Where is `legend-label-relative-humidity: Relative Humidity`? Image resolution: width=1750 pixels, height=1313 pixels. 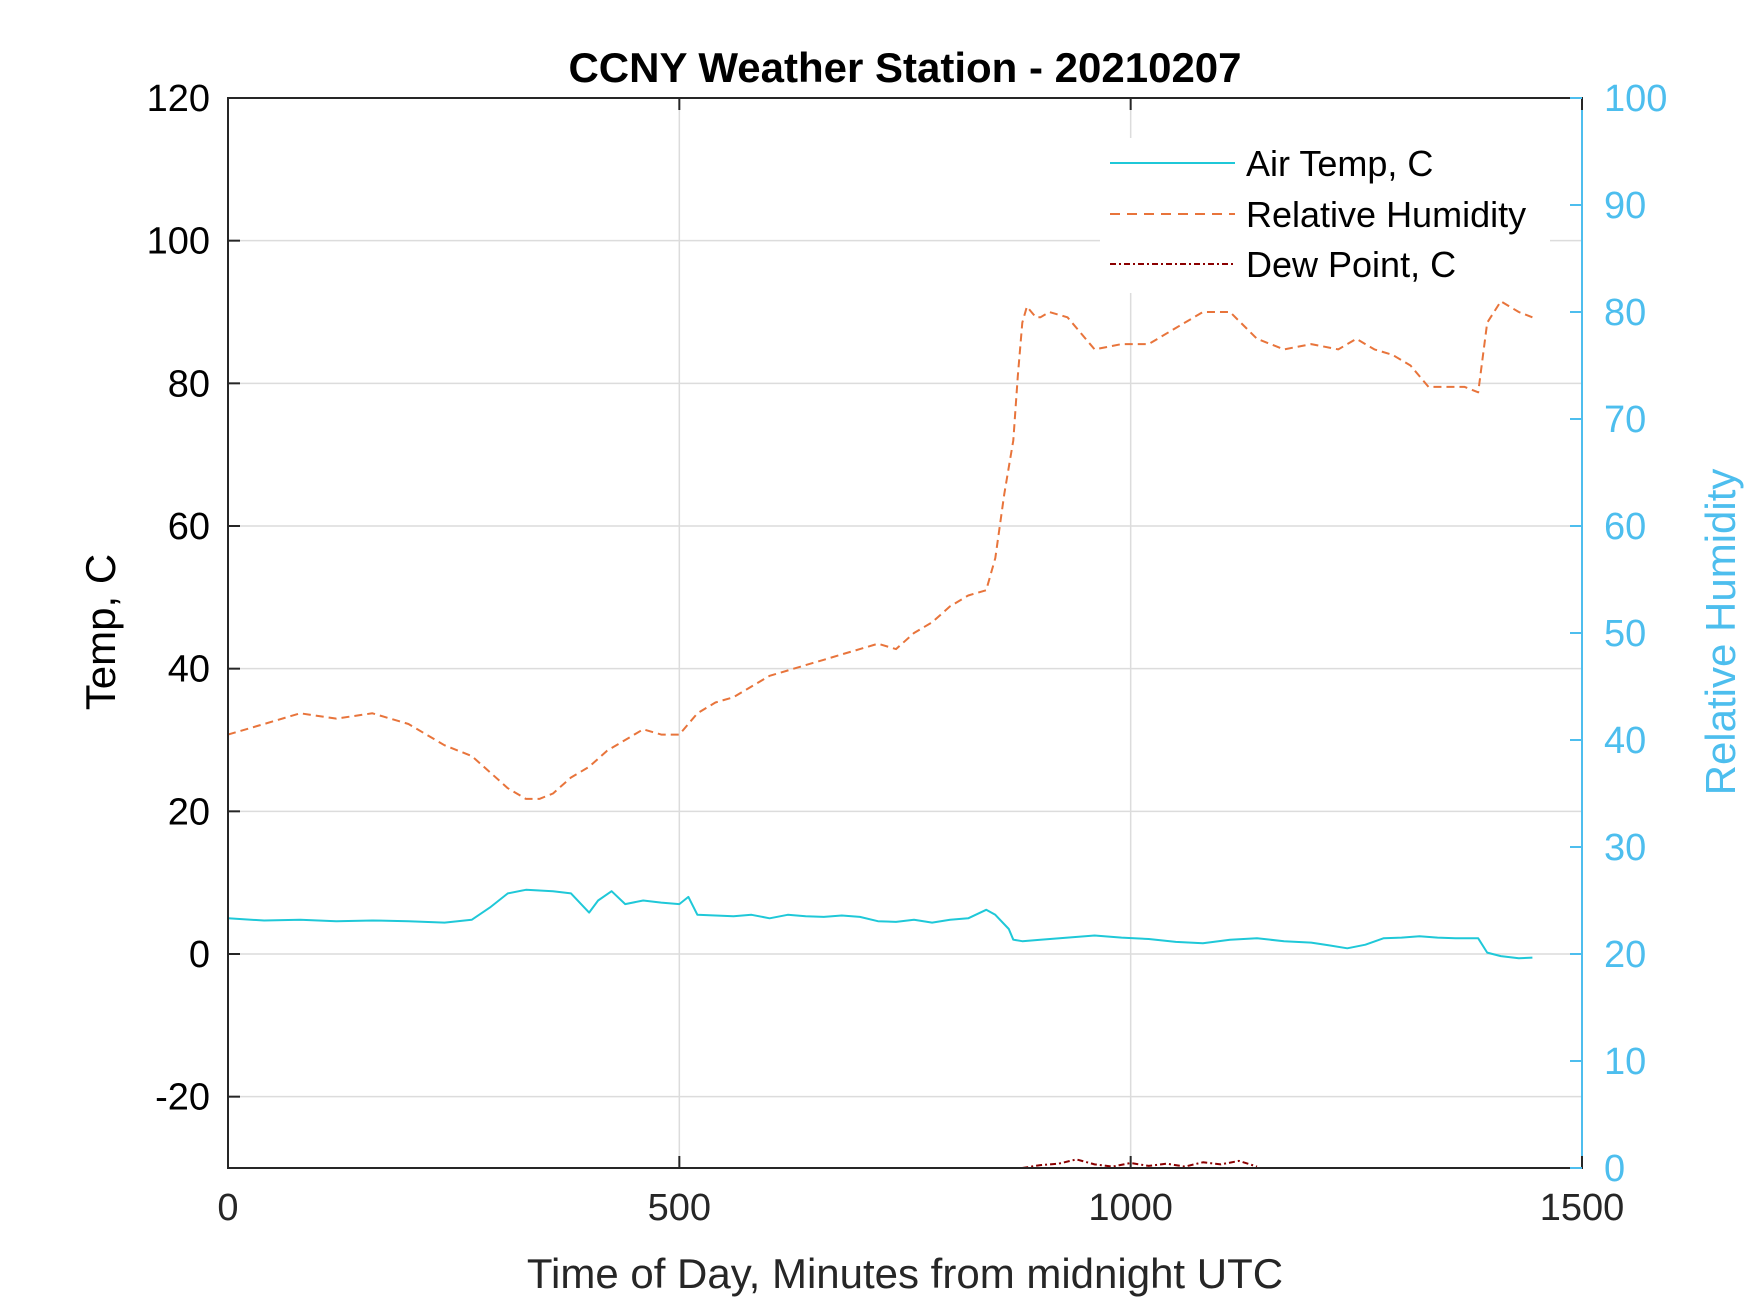 legend-label-relative-humidity: Relative Humidity is located at coordinates (1386, 214).